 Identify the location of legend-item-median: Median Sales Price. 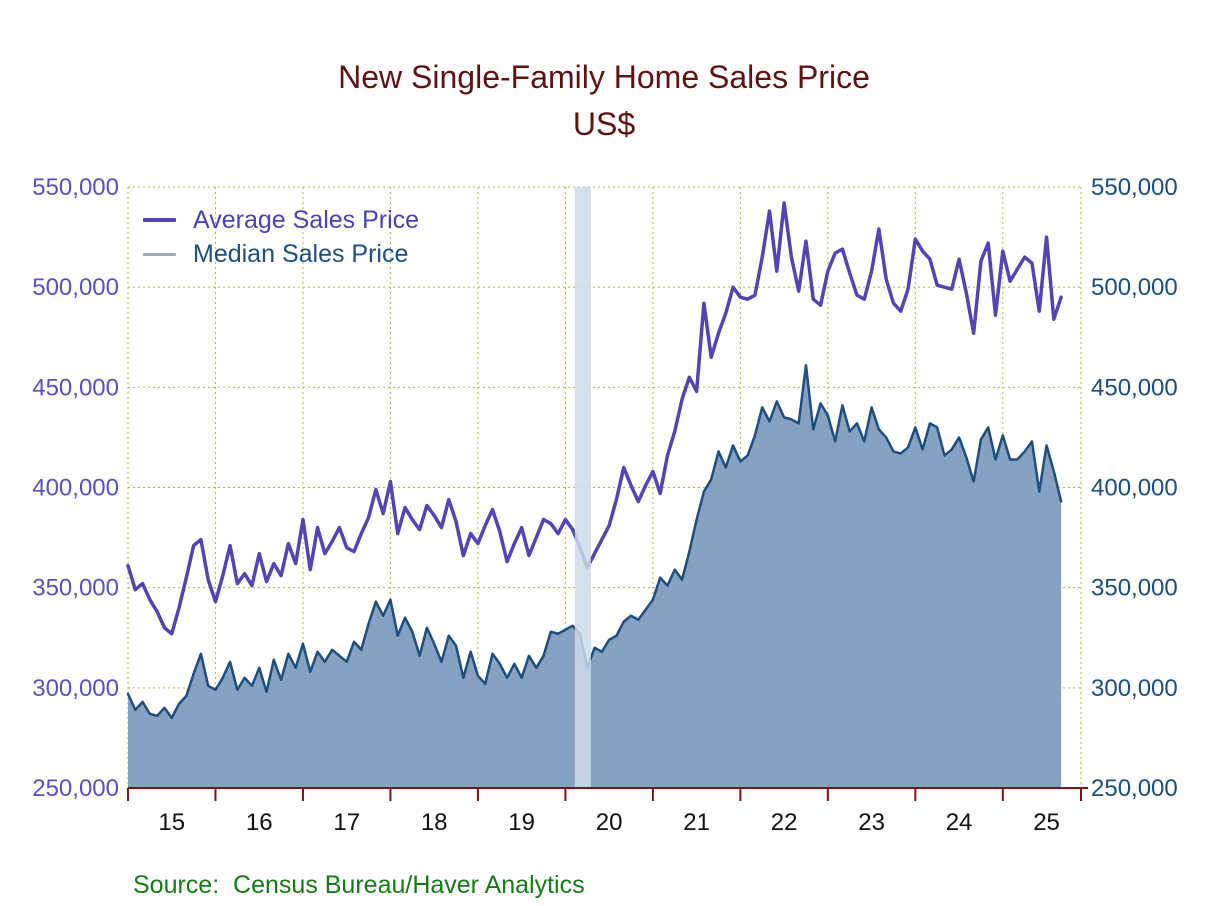
(281, 254).